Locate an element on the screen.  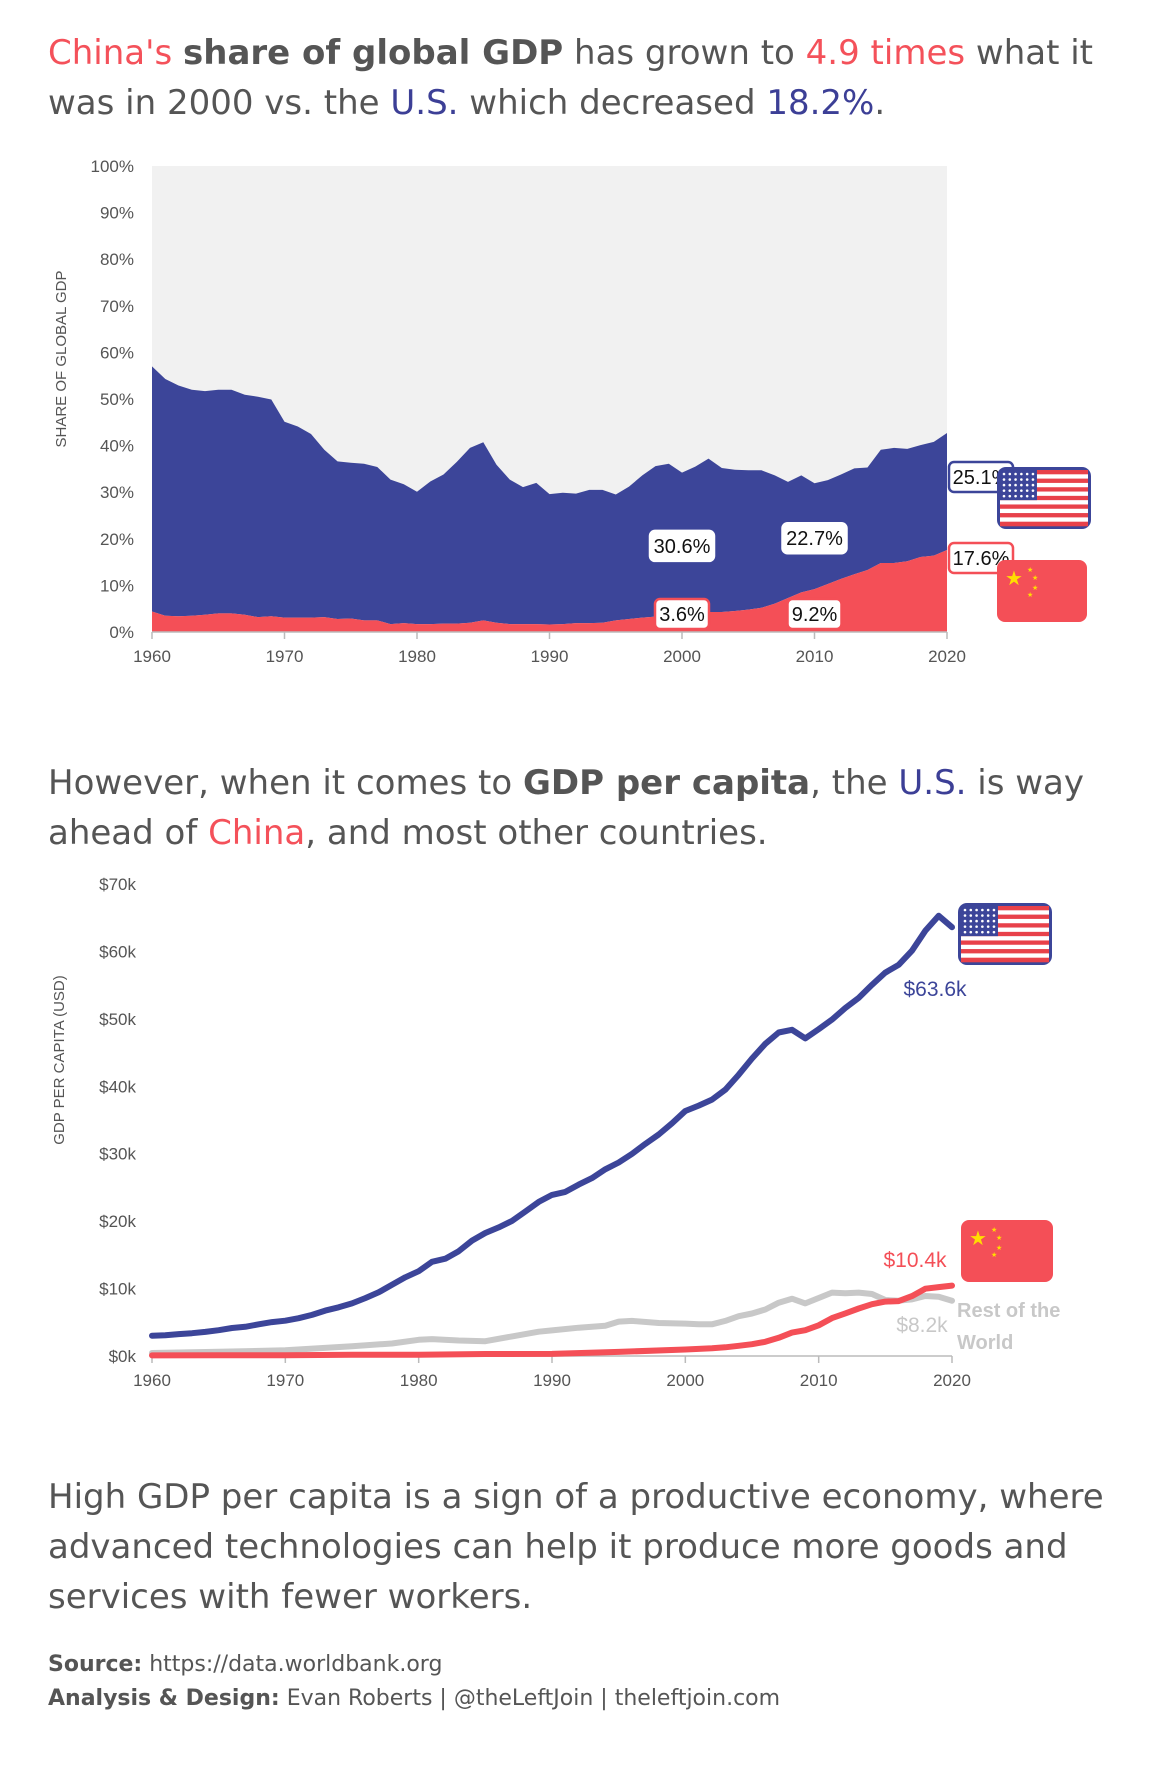
y-tick-label: 30% is located at coordinates (117, 492).